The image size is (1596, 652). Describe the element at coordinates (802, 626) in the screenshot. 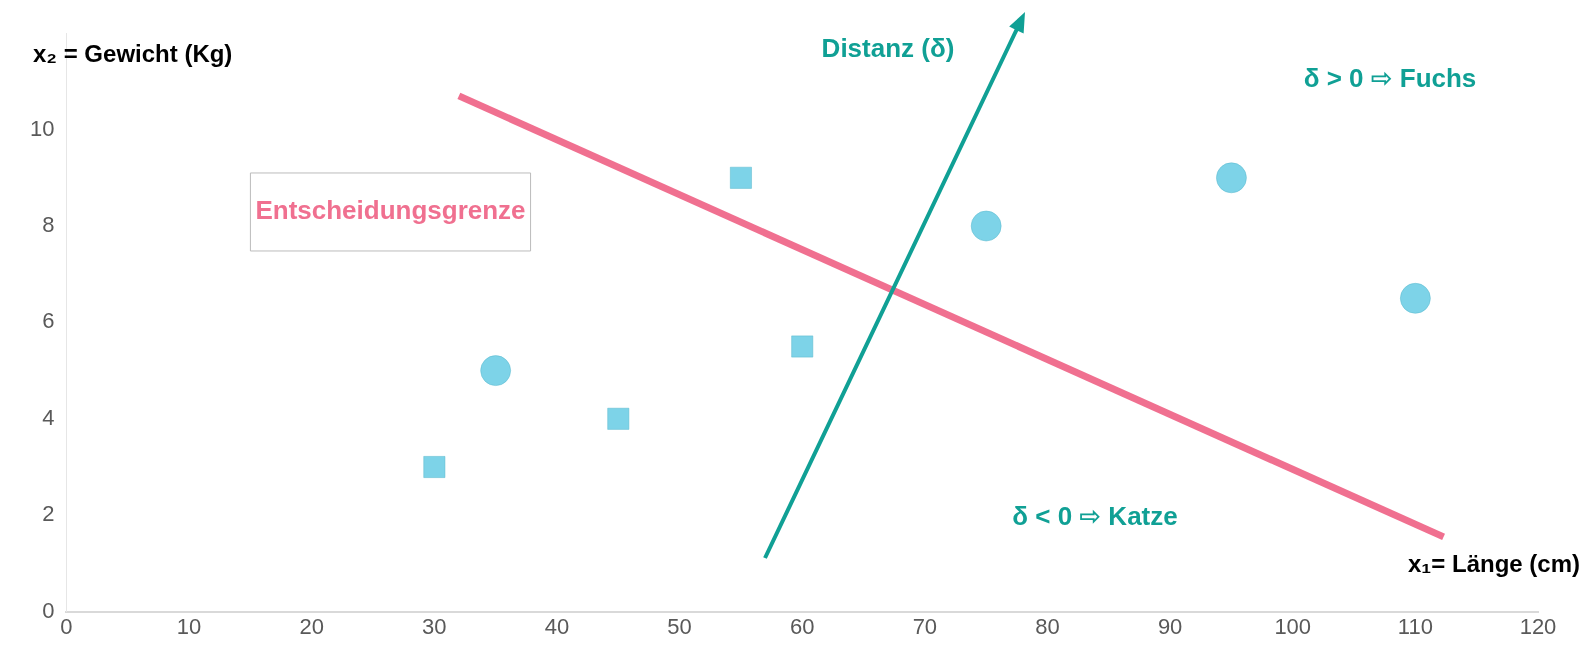

I see `x-tick-label: 60` at that location.